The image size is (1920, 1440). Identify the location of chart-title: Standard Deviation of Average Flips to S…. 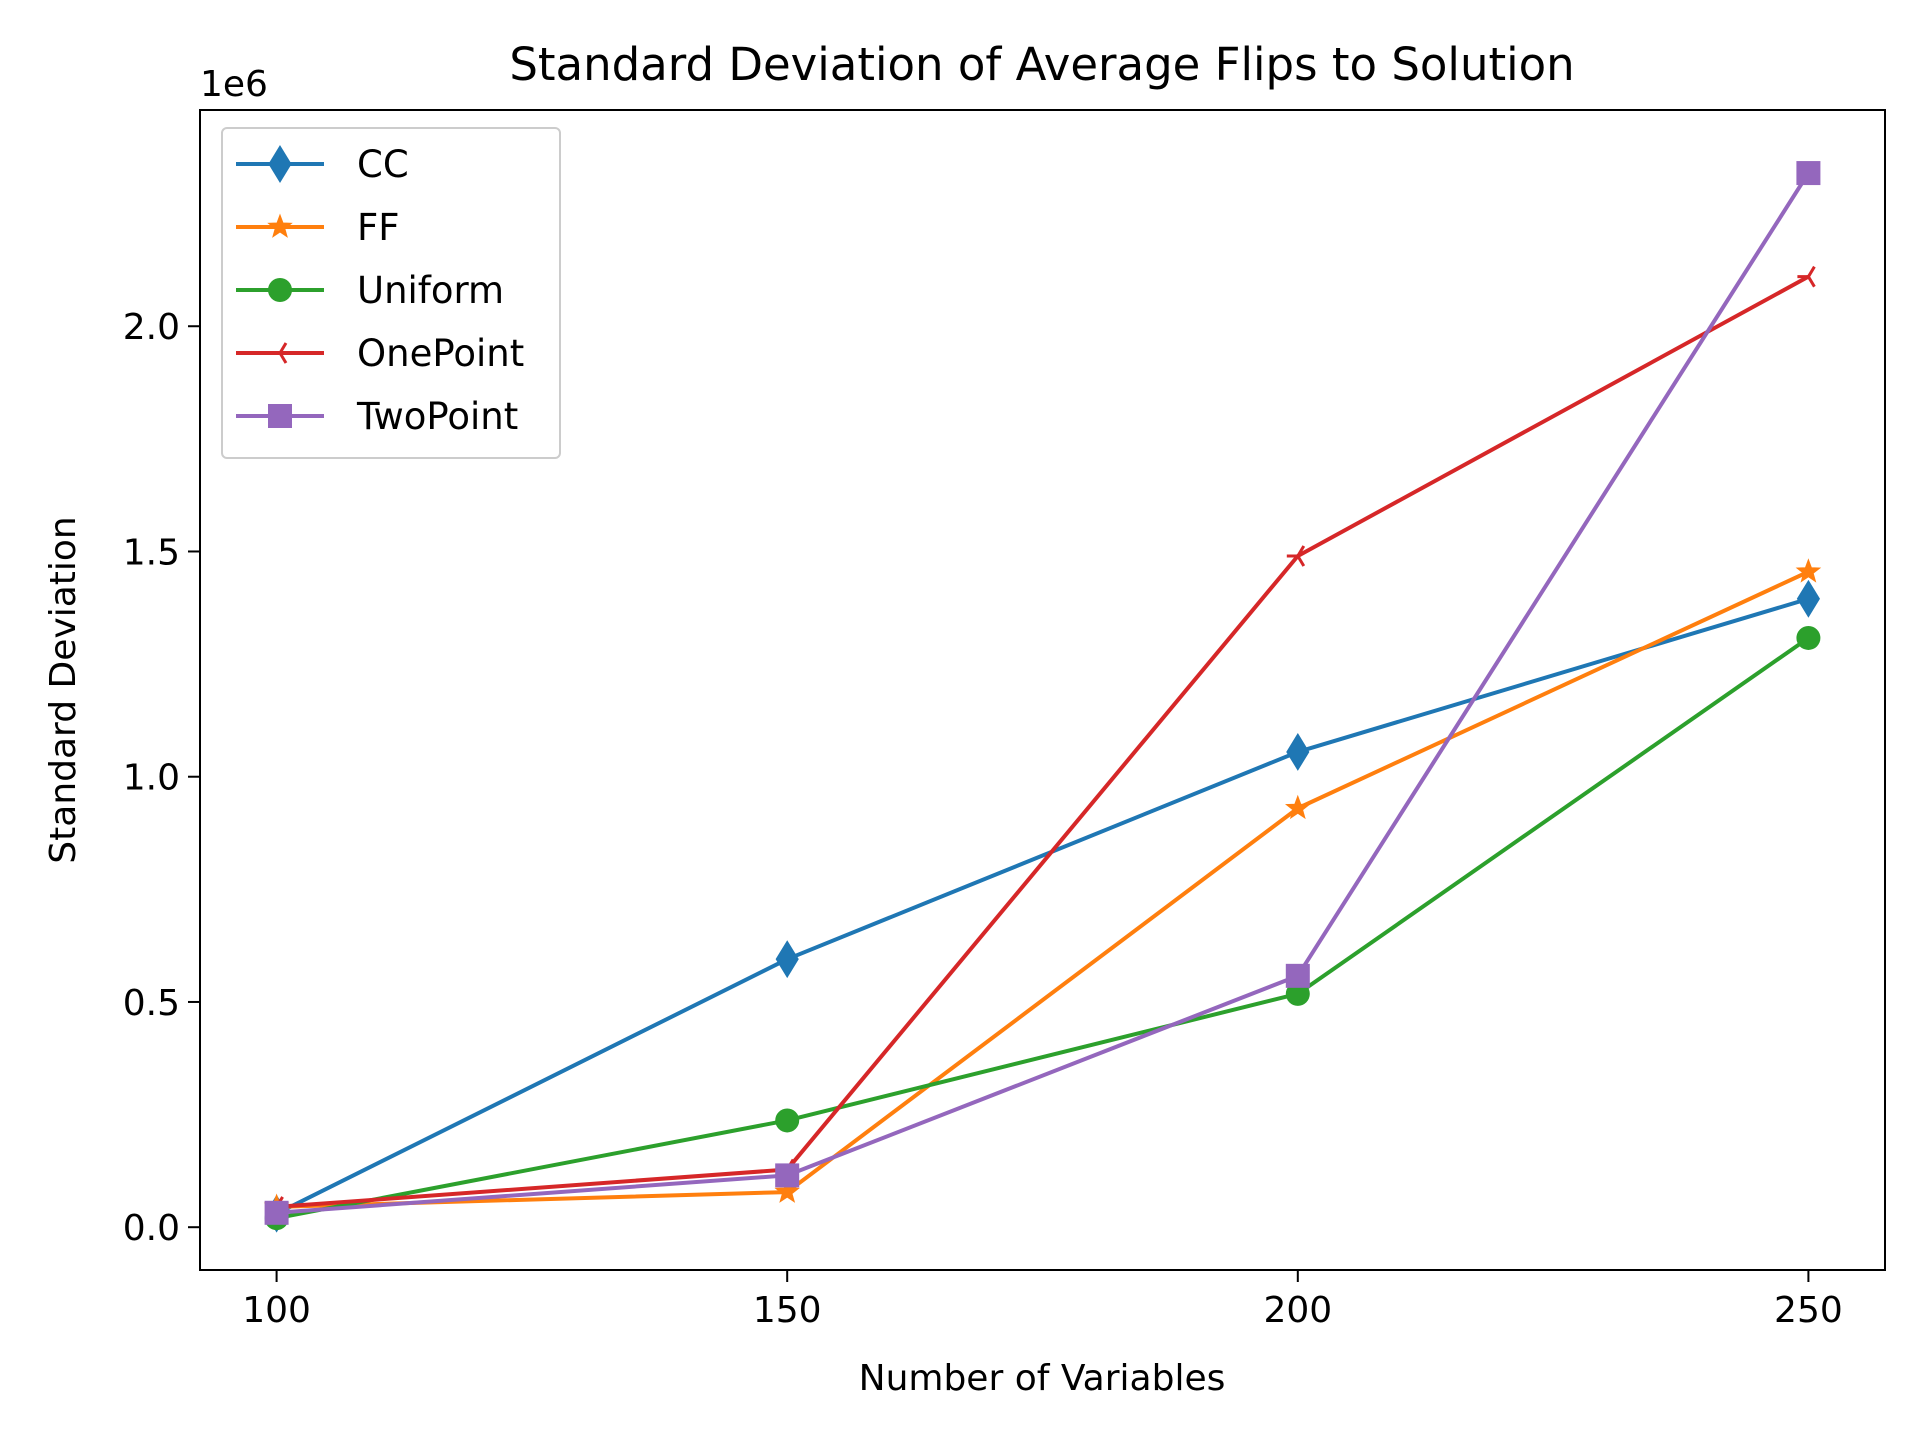
(1041, 64).